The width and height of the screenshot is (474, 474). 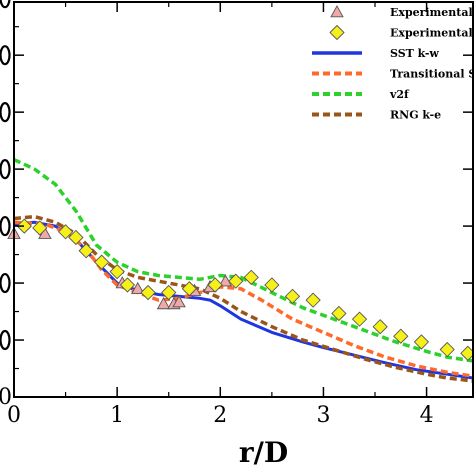 What do you see at coordinates (323, 415) in the screenshot?
I see `x-tick-label: 3` at bounding box center [323, 415].